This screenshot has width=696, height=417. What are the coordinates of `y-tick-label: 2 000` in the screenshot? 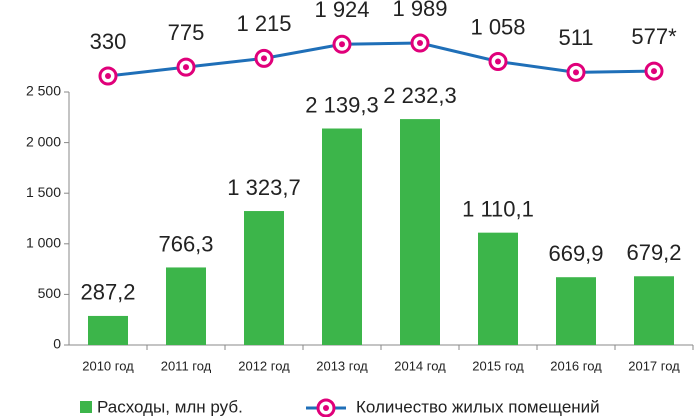 It's located at (43, 141).